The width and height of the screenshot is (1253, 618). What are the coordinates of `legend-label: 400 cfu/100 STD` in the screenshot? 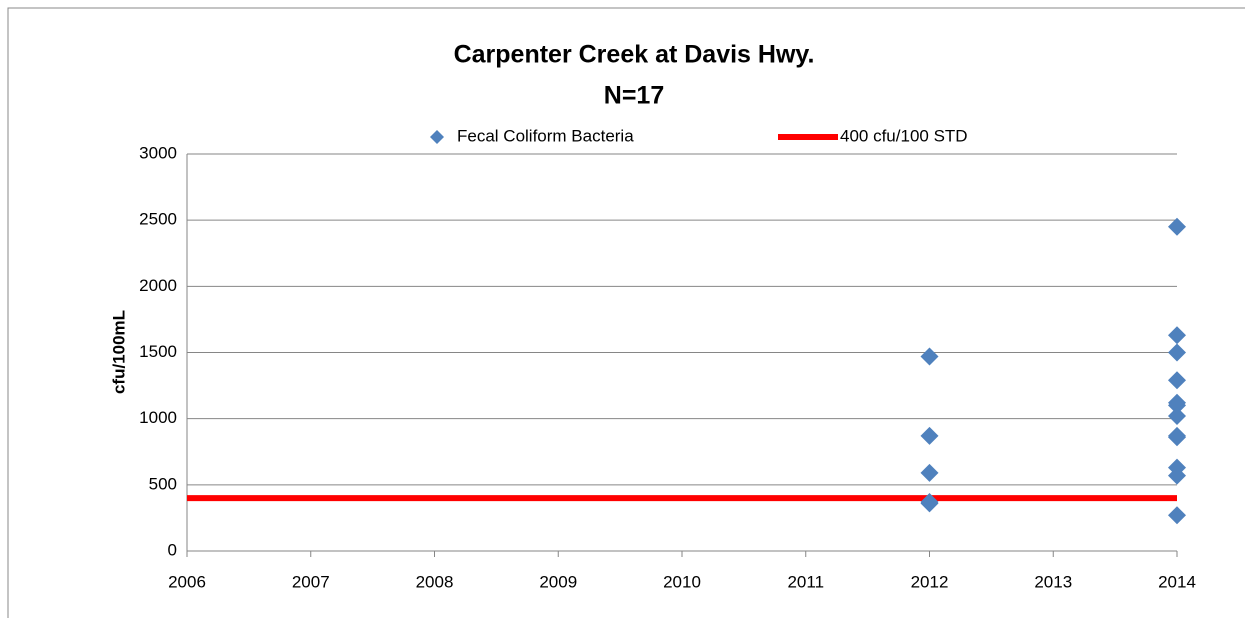 It's located at (904, 135).